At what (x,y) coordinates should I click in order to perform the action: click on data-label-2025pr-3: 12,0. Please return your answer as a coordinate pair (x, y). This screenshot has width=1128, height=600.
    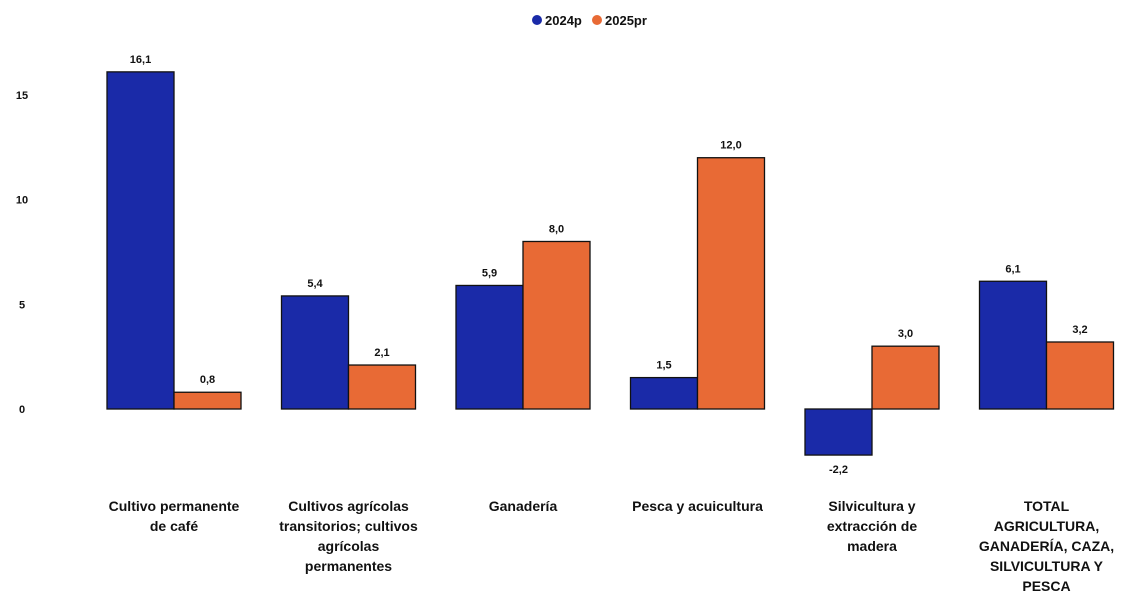
    Looking at the image, I should click on (730, 146).